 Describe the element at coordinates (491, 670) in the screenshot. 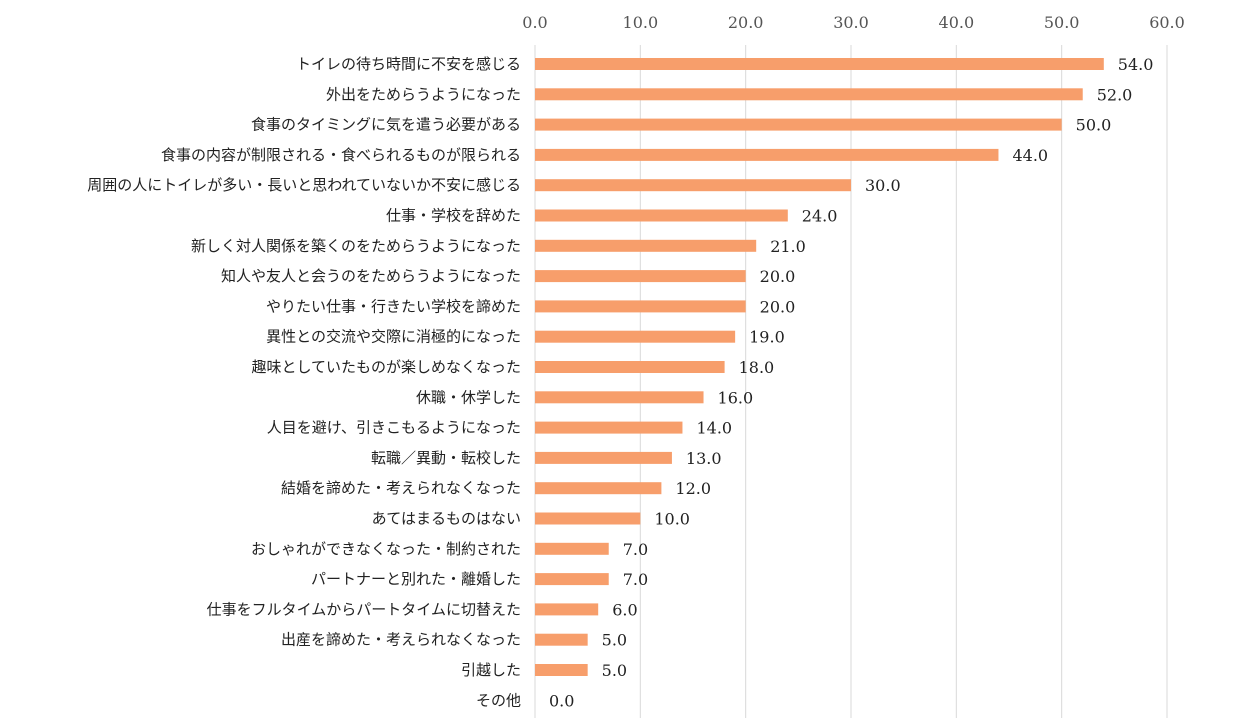

I see `category-label: 引越した` at that location.